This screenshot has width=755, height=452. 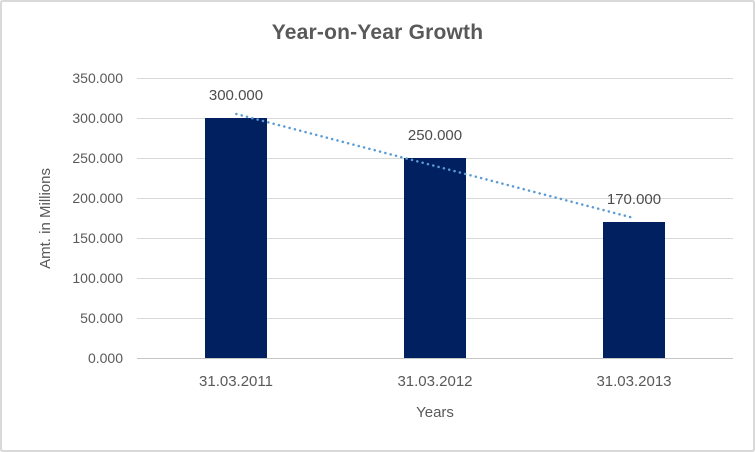 I want to click on chart-title: Year-on-Year Growth, so click(x=377, y=32).